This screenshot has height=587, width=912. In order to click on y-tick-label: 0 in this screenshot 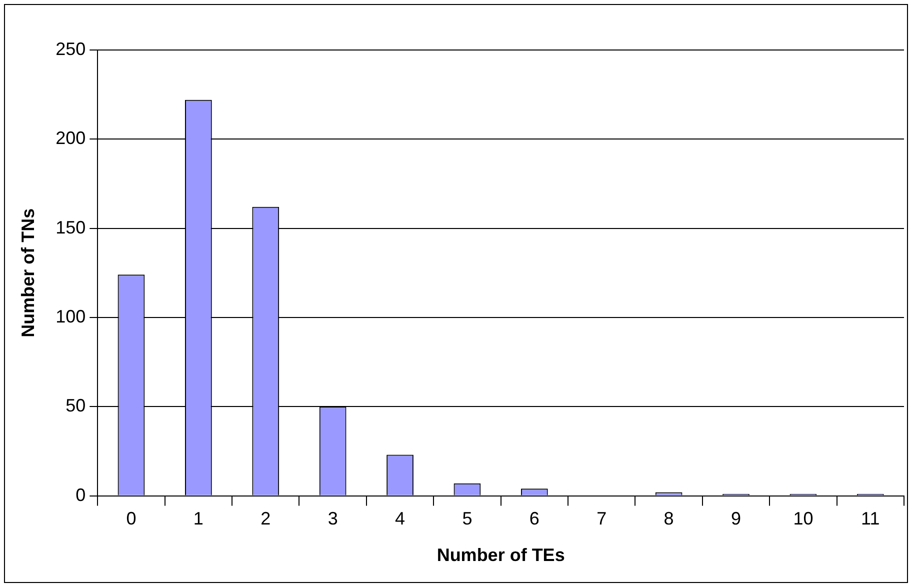, I will do `click(81, 494)`.